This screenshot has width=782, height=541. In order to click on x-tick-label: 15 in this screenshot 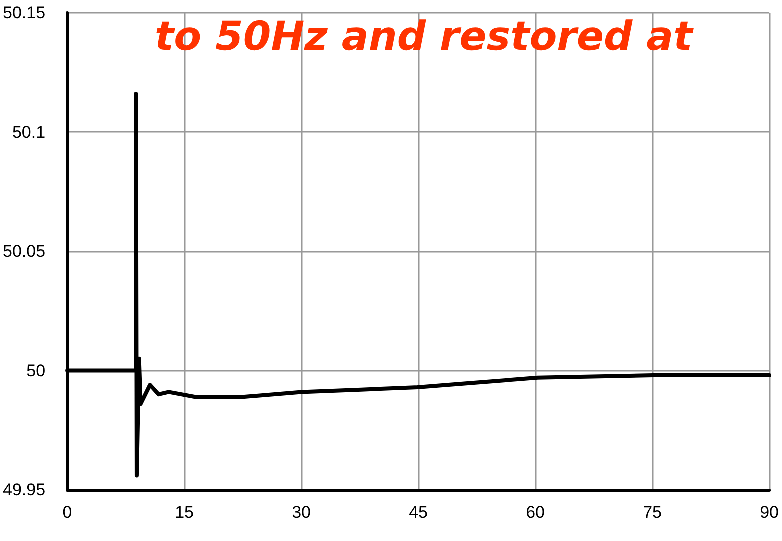, I will do `click(184, 512)`.